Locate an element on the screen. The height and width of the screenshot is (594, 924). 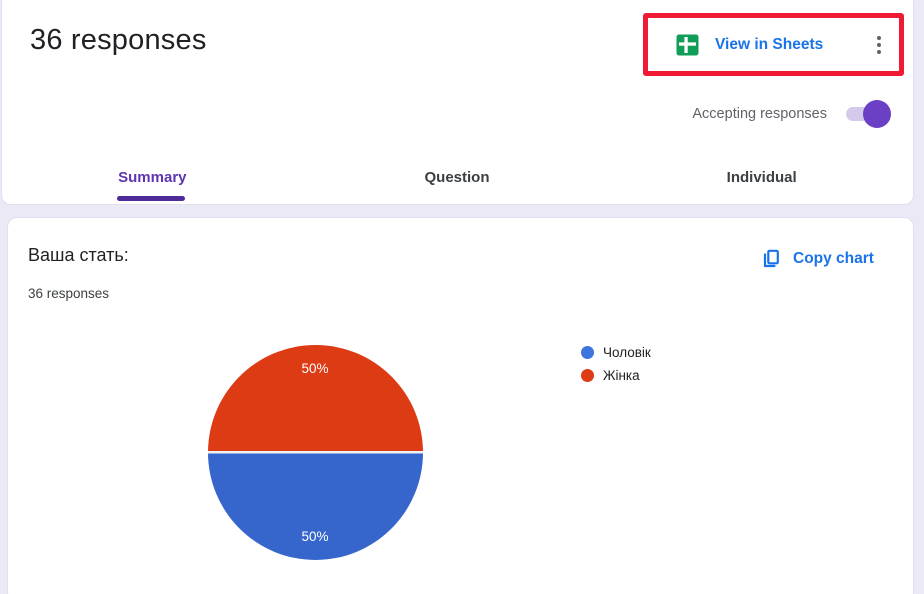
question-response-count: 36 responses is located at coordinates (69, 293).